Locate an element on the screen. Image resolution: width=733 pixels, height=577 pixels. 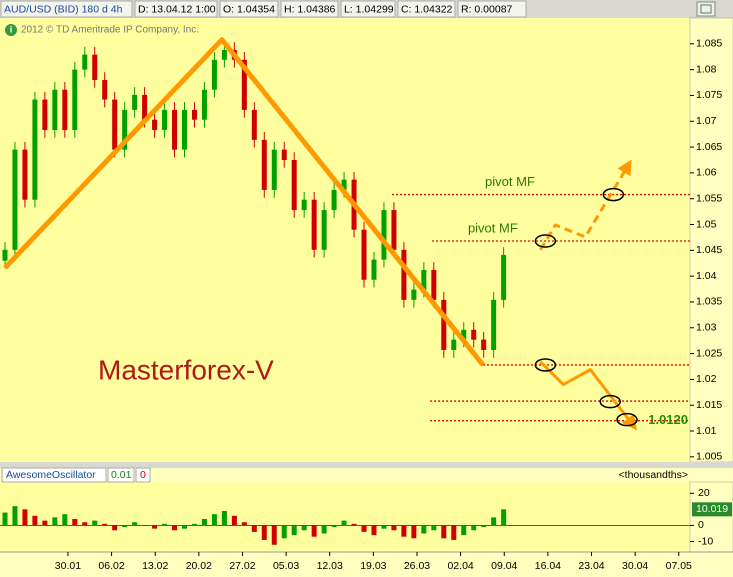
x-tick-label: 20.02 is located at coordinates (199, 566).